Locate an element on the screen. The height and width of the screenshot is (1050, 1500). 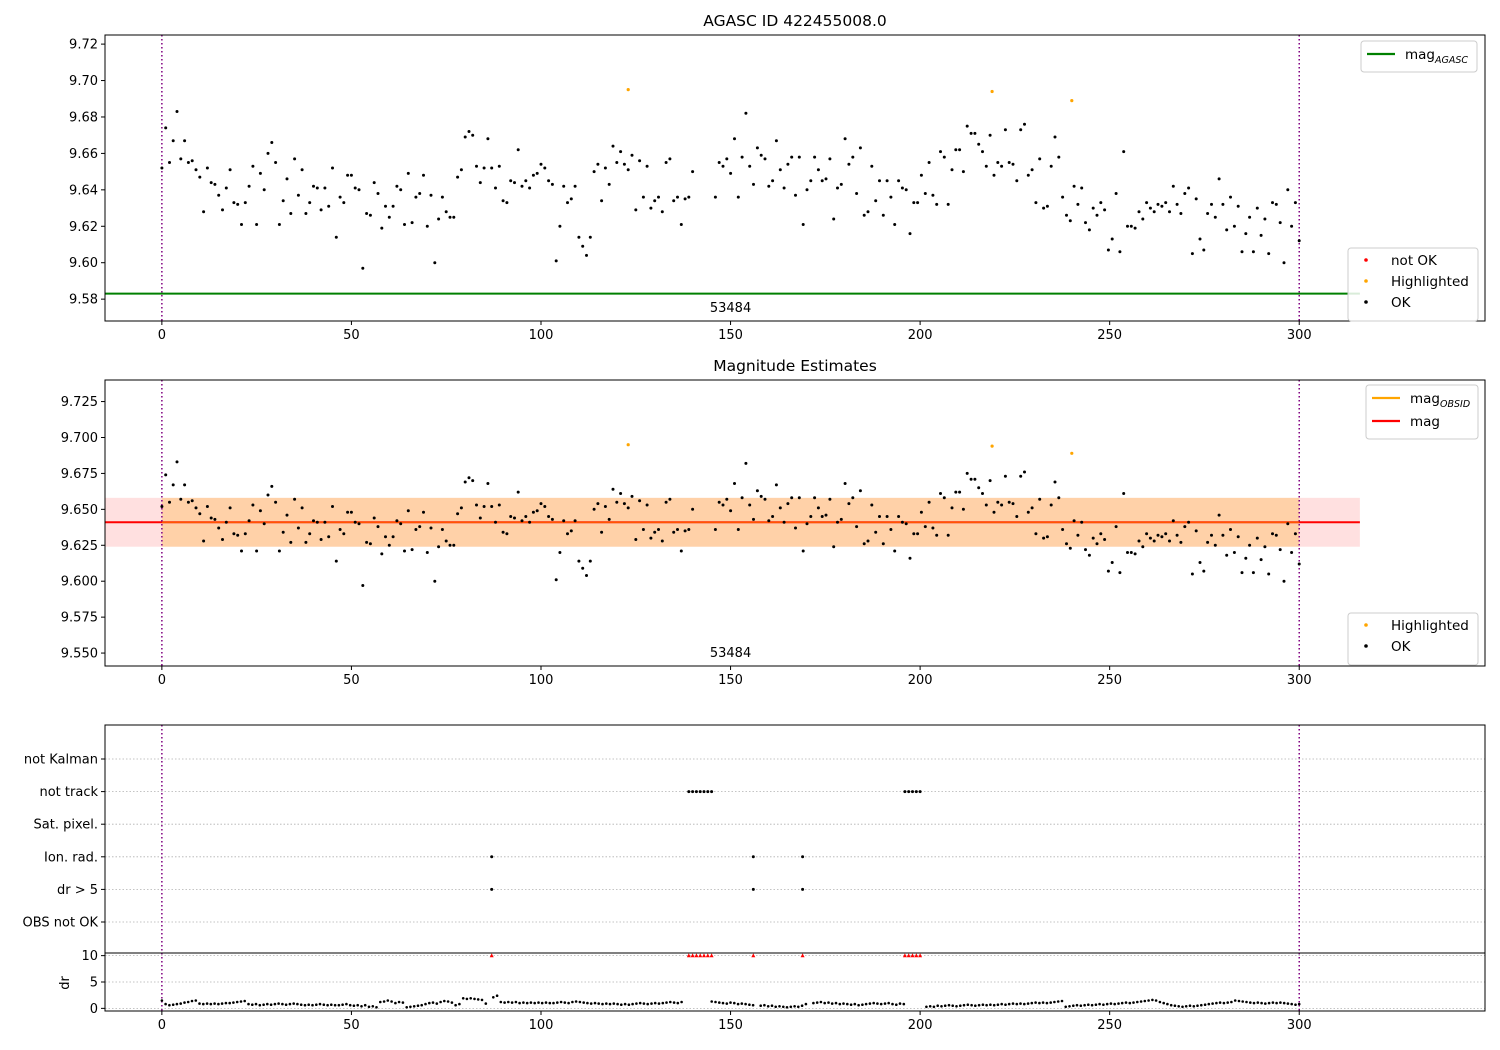
y-tick-label: 9.725 is located at coordinates (79, 402).